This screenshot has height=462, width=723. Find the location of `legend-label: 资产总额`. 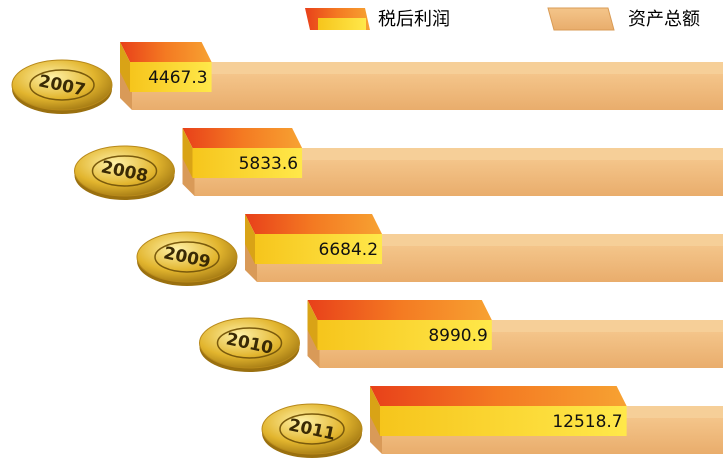

legend-label: 资产总额 is located at coordinates (664, 19).